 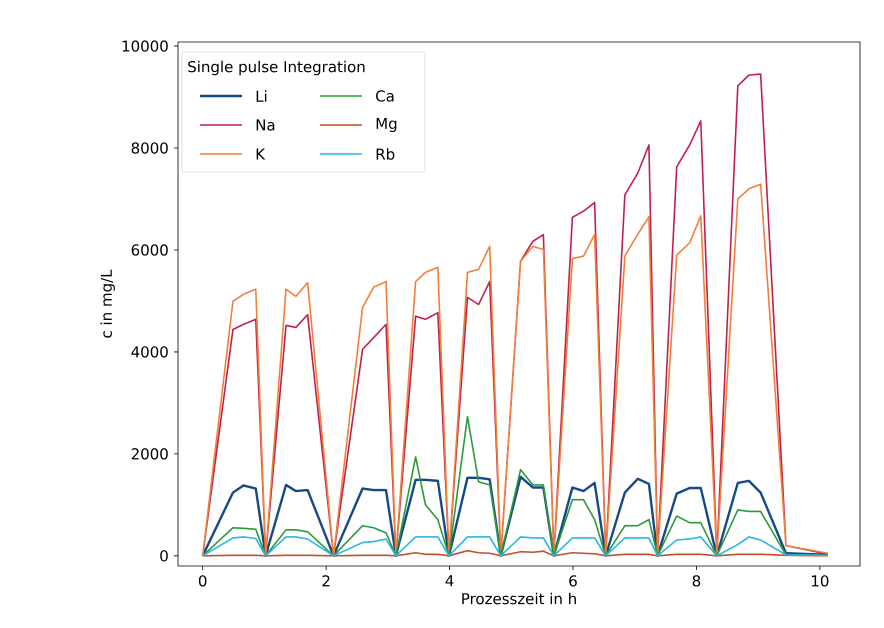 What do you see at coordinates (696, 581) in the screenshot?
I see `x-tick-label: 8` at bounding box center [696, 581].